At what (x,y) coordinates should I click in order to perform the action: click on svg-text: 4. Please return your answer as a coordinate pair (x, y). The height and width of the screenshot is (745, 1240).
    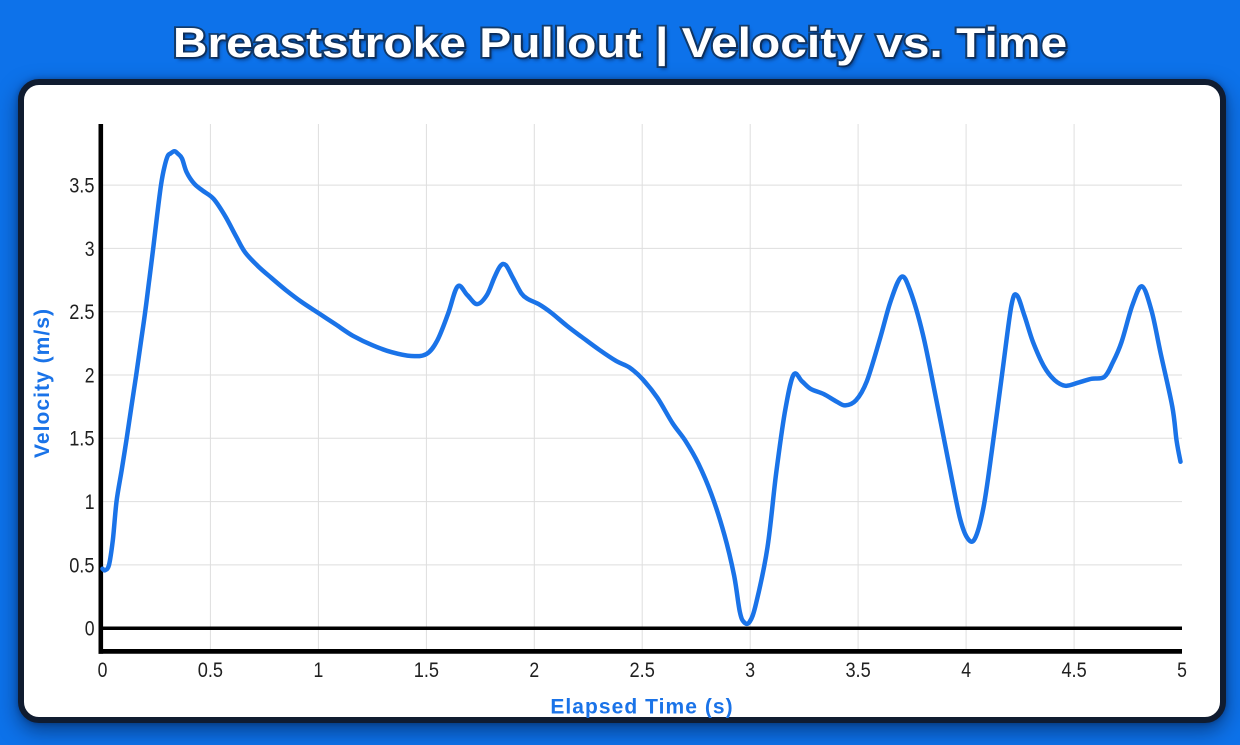
    Looking at the image, I should click on (966, 670).